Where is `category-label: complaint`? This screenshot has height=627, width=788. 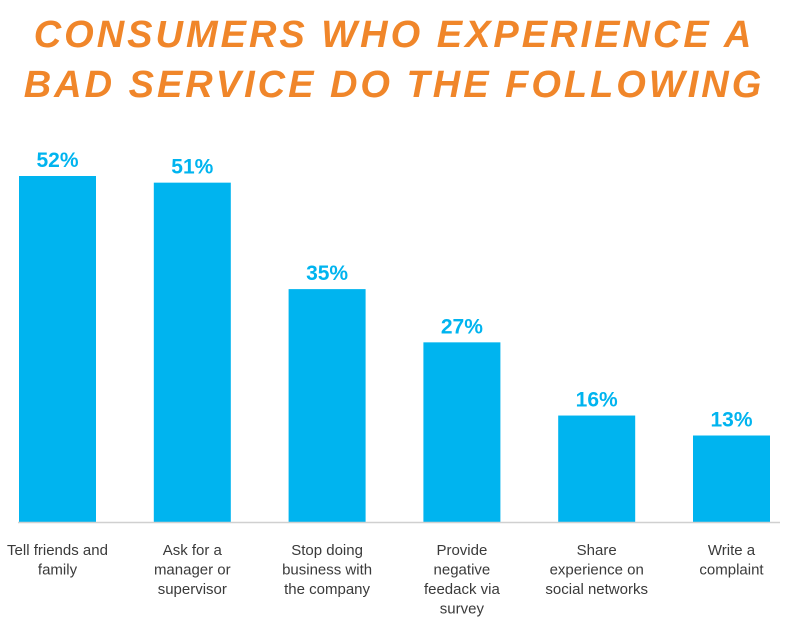
category-label: complaint is located at coordinates (731, 570).